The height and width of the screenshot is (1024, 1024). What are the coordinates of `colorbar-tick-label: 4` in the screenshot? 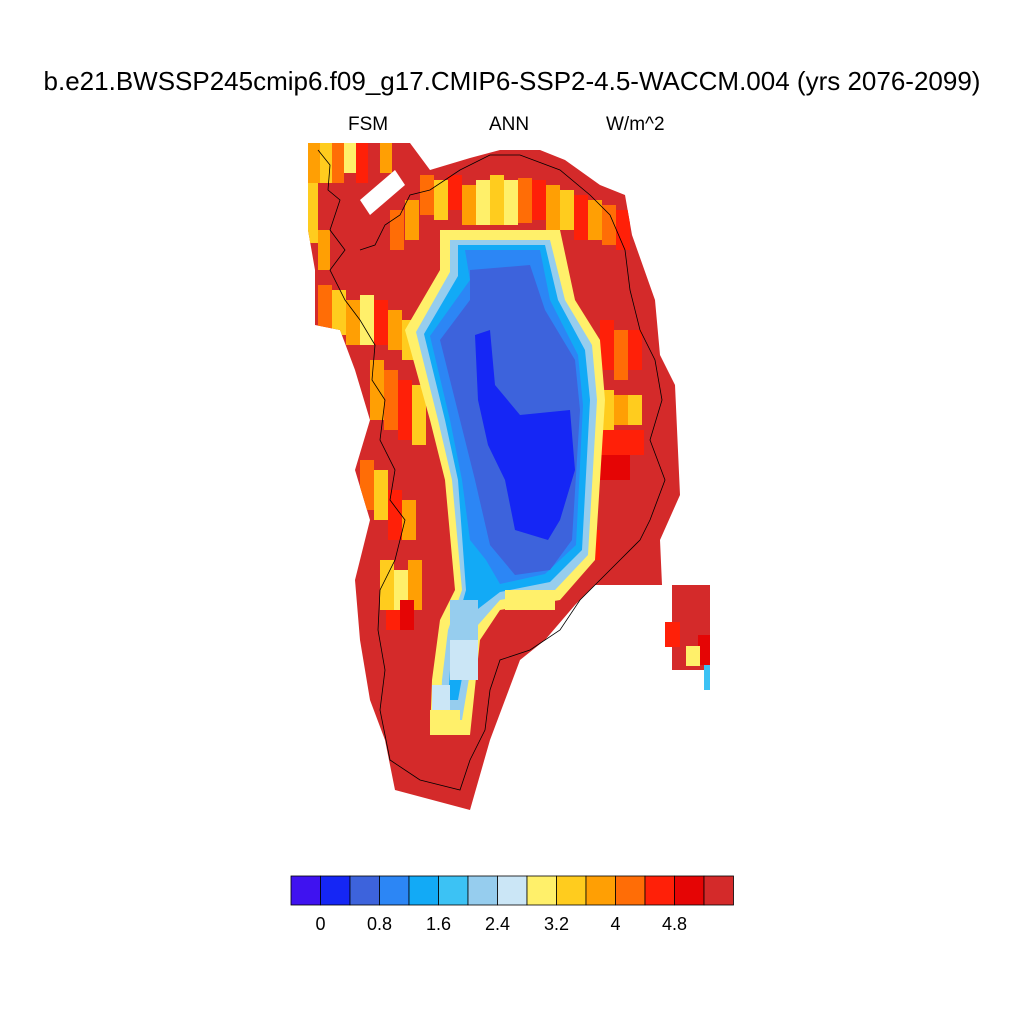 It's located at (615, 924).